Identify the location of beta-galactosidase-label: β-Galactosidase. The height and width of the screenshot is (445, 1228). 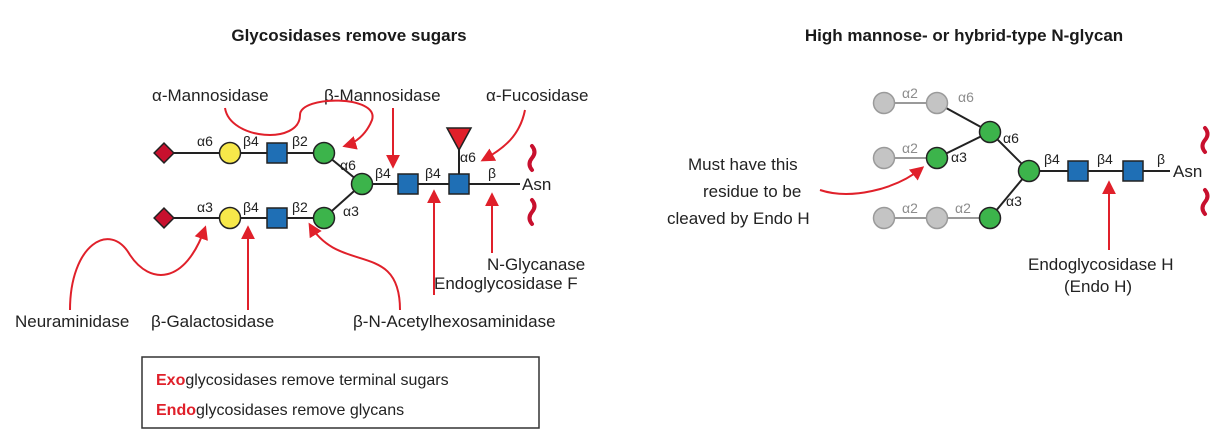
(212, 321).